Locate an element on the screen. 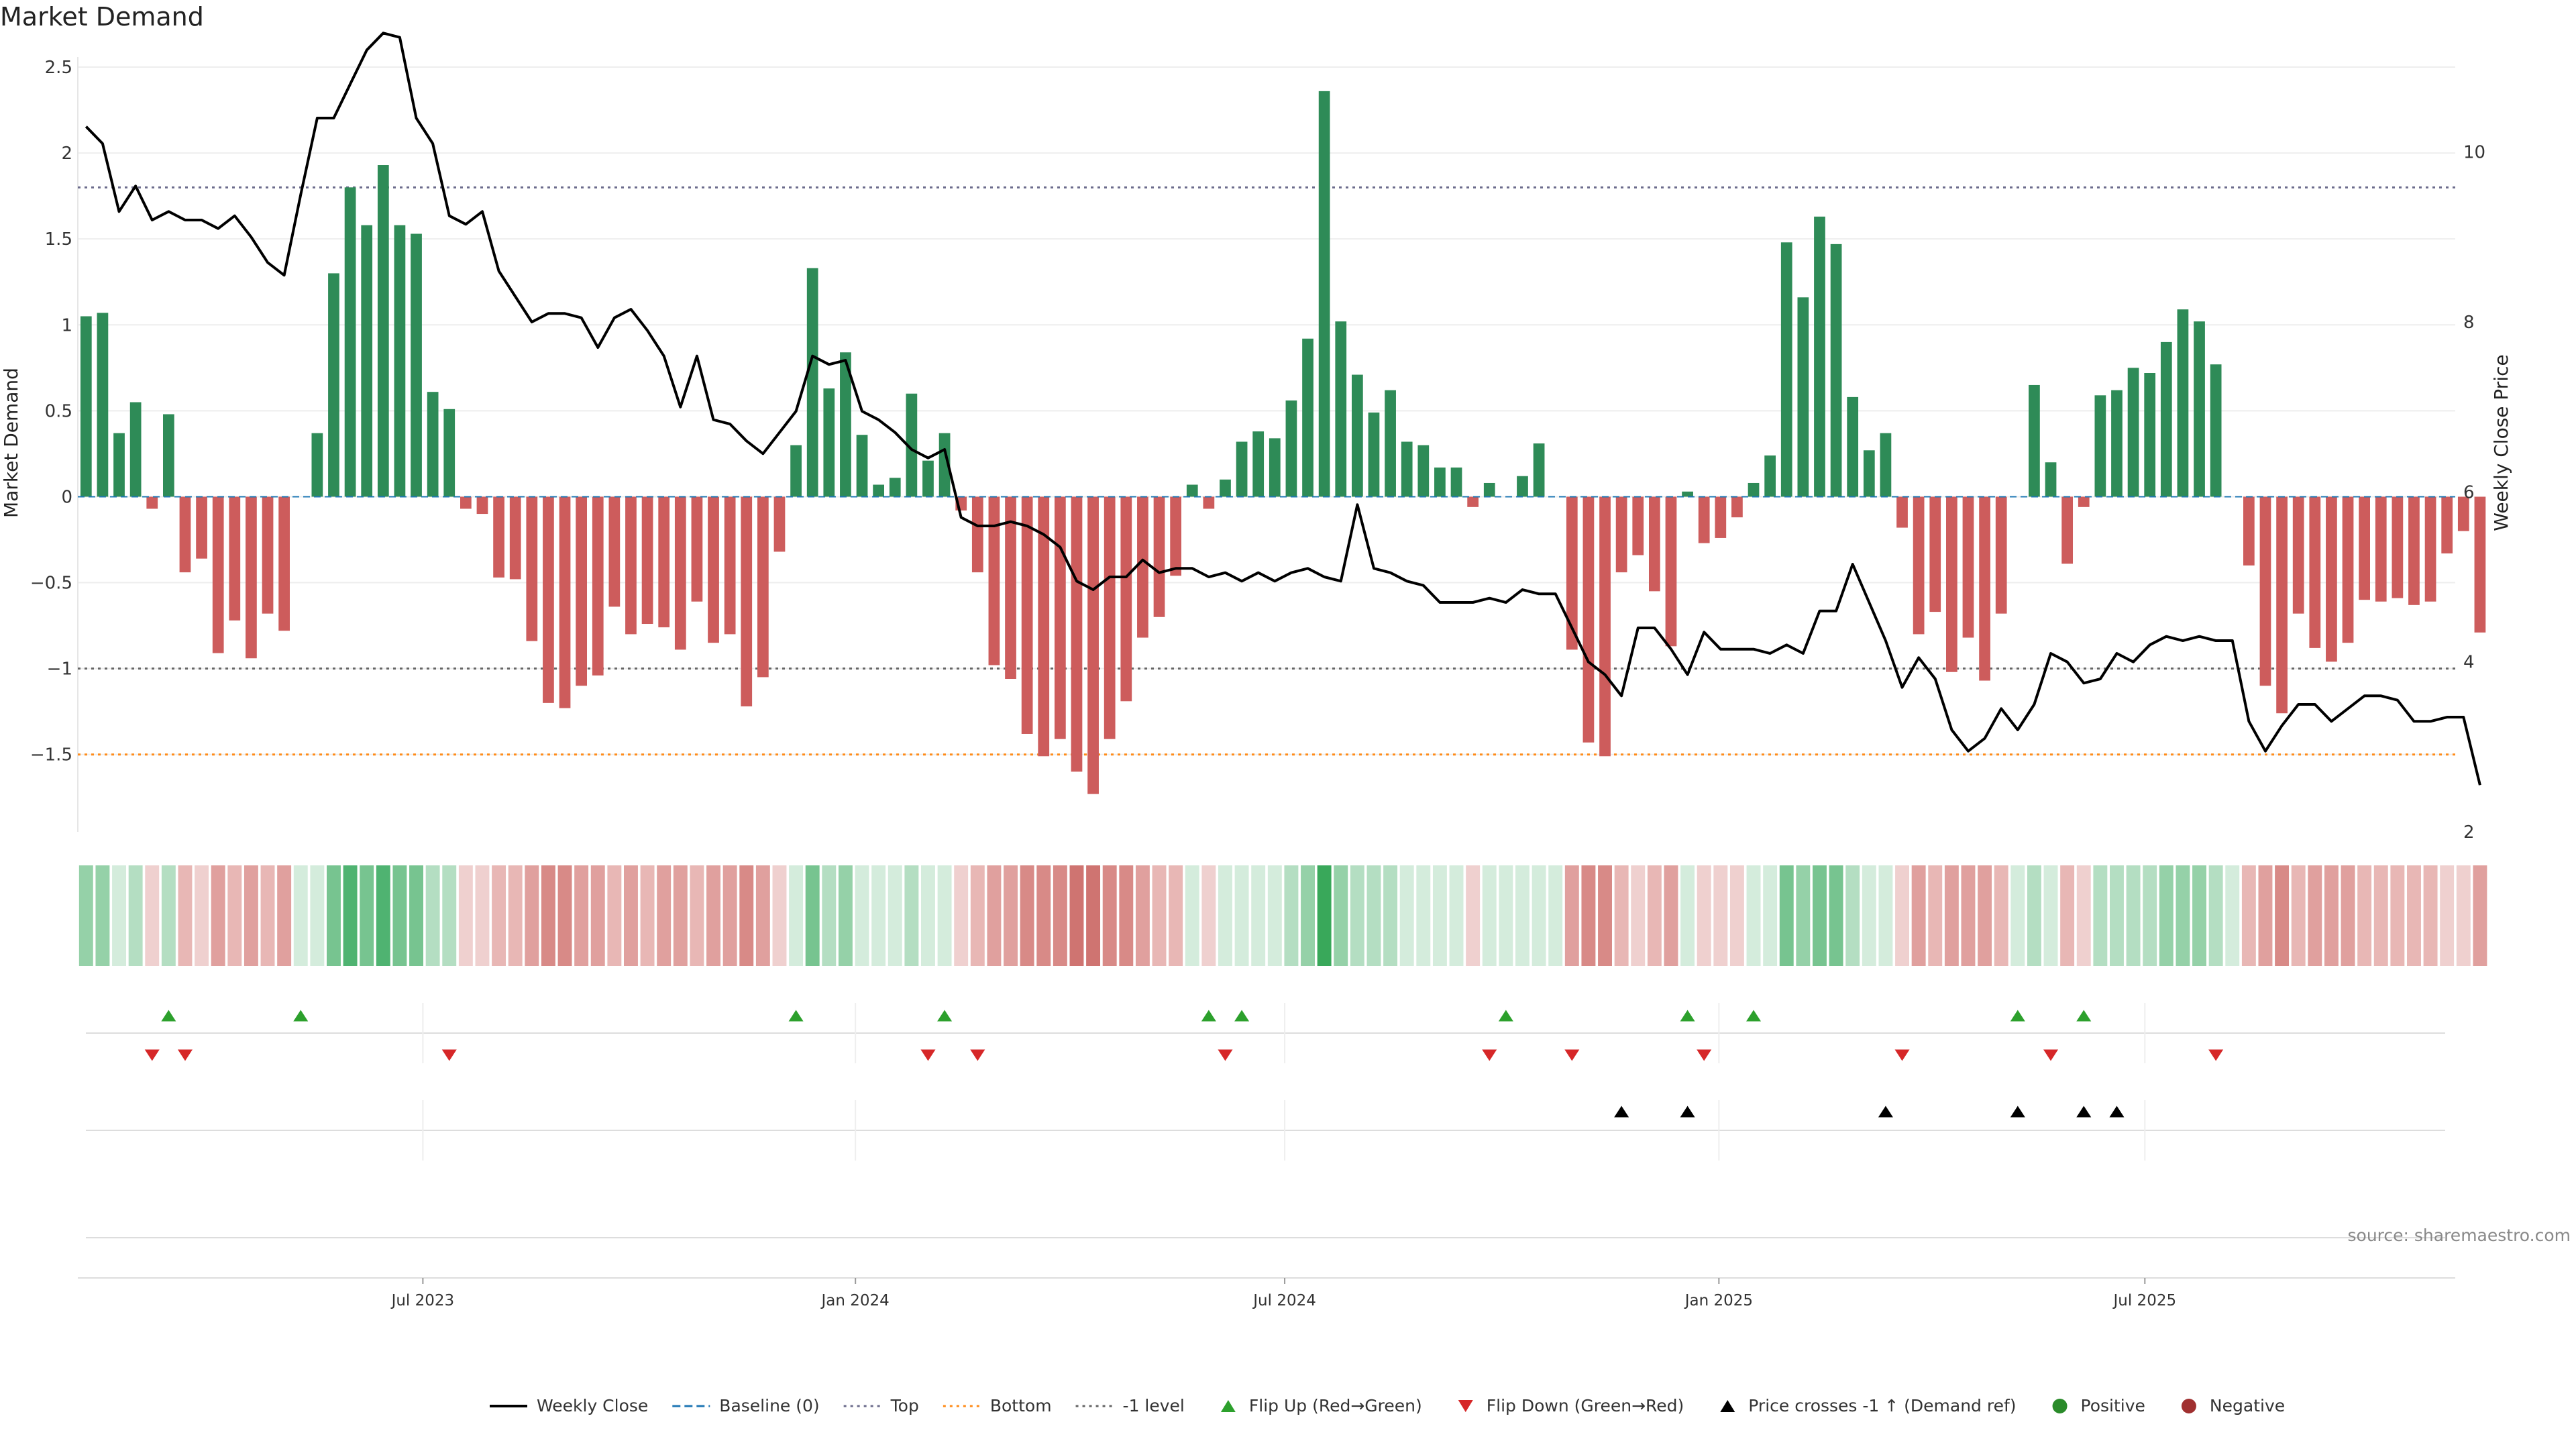  legend-item-5: Flip Up (Red→Green) is located at coordinates (1321, 1405).